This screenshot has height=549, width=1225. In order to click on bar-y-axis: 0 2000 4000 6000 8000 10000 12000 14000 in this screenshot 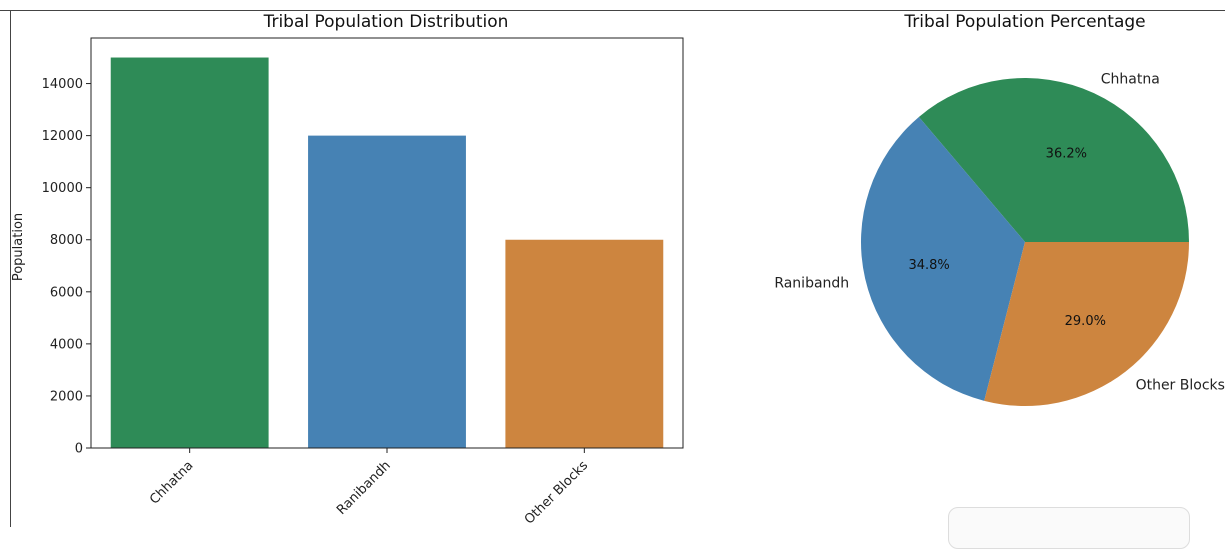, I will do `click(66, 267)`.